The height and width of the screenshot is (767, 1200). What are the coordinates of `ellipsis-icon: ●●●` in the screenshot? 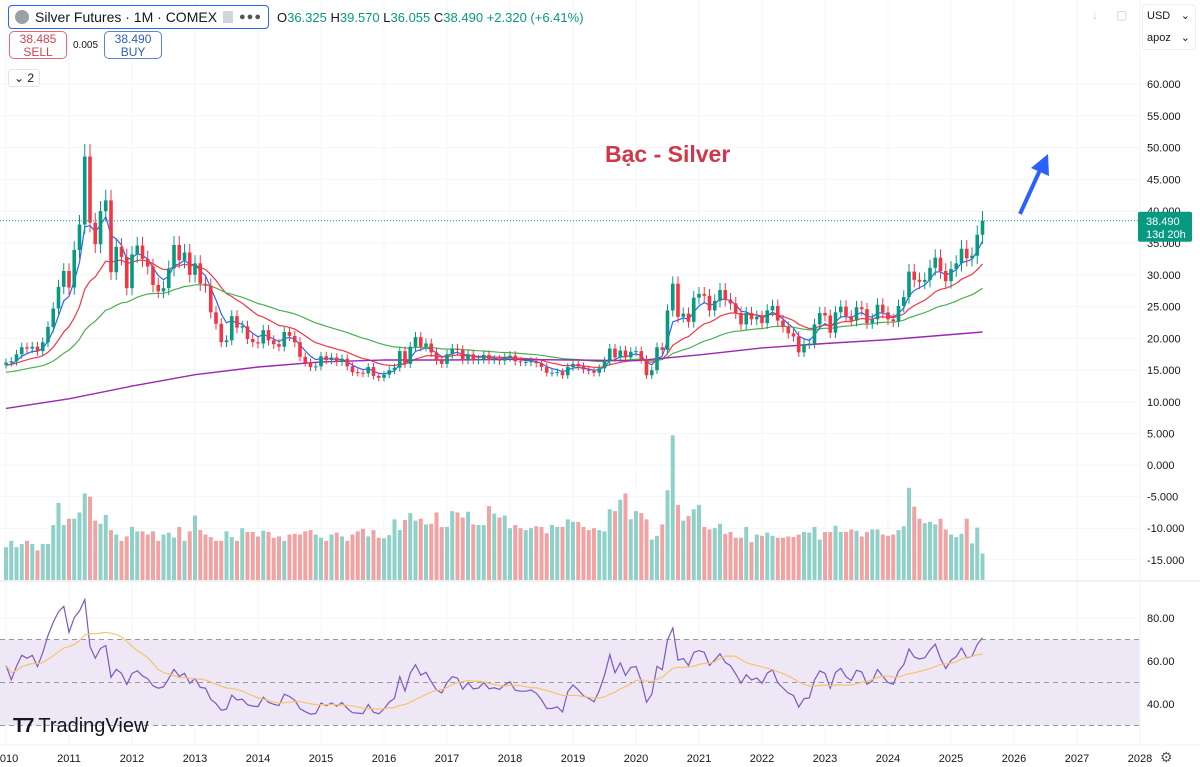 It's located at (250, 17).